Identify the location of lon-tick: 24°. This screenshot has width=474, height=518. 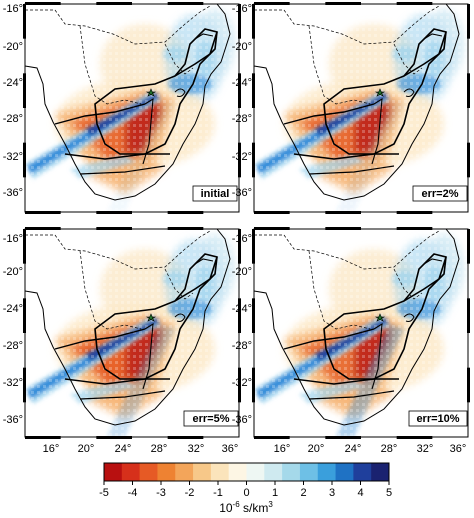
(123, 449).